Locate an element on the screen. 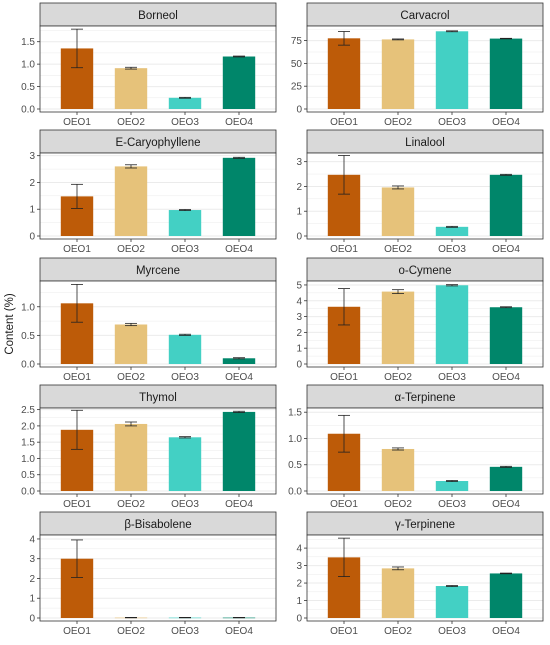 The height and width of the screenshot is (645, 550). panel-terpinene: γ-Terpinene 0 1 2 3 4 OEO1 OEO2 OEO3 OEO4 is located at coordinates (420, 574).